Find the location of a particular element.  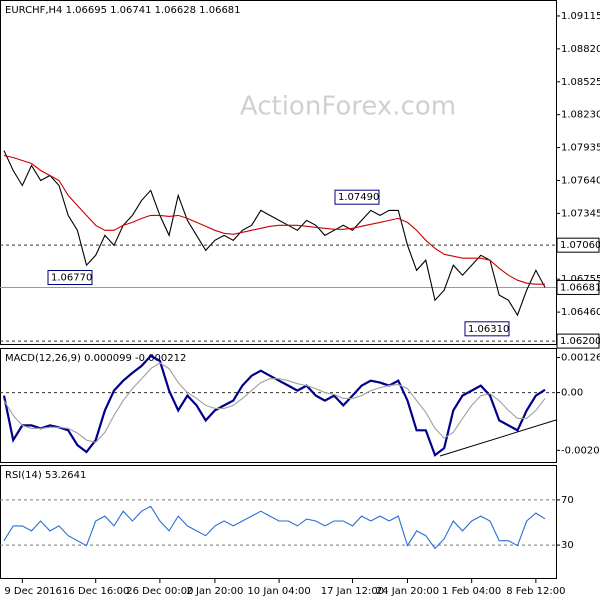

x-tick-label: 2 Jan 20:00 is located at coordinates (214, 591).